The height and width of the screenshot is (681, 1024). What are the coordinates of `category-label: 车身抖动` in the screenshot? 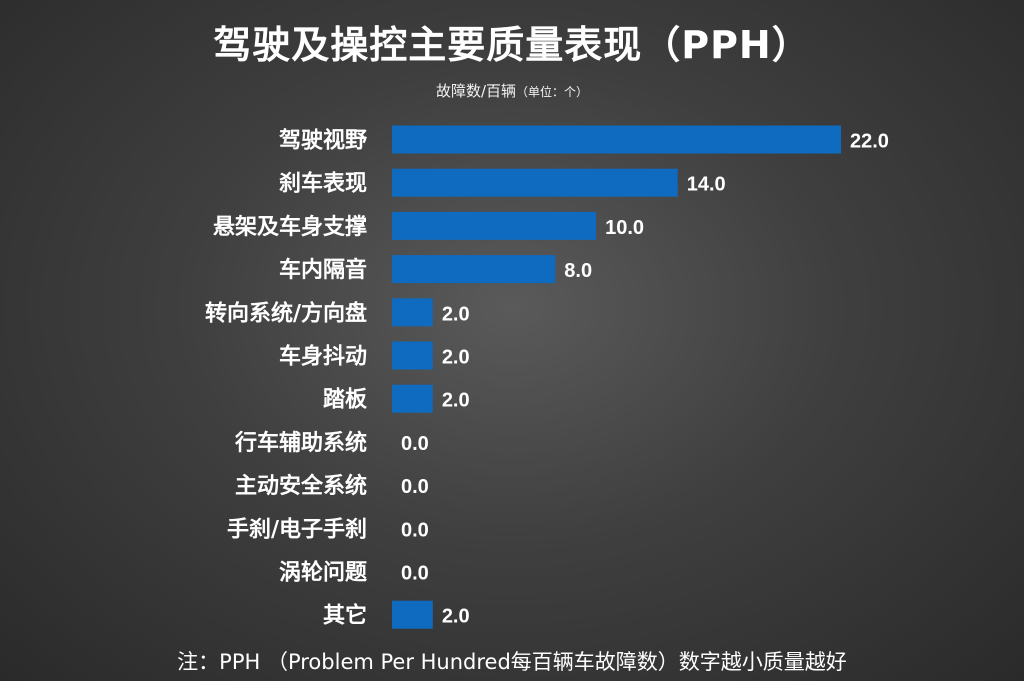 It's located at (323, 357).